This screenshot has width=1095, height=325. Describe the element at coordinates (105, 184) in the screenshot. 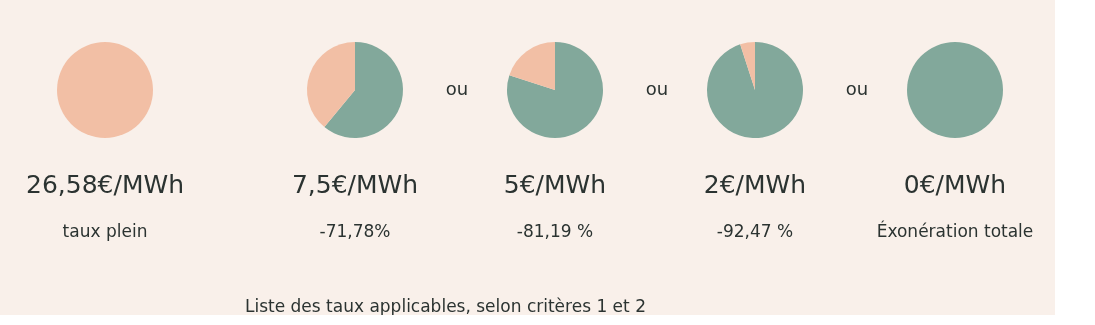

I see `text: 26,58€/MWh` at that location.